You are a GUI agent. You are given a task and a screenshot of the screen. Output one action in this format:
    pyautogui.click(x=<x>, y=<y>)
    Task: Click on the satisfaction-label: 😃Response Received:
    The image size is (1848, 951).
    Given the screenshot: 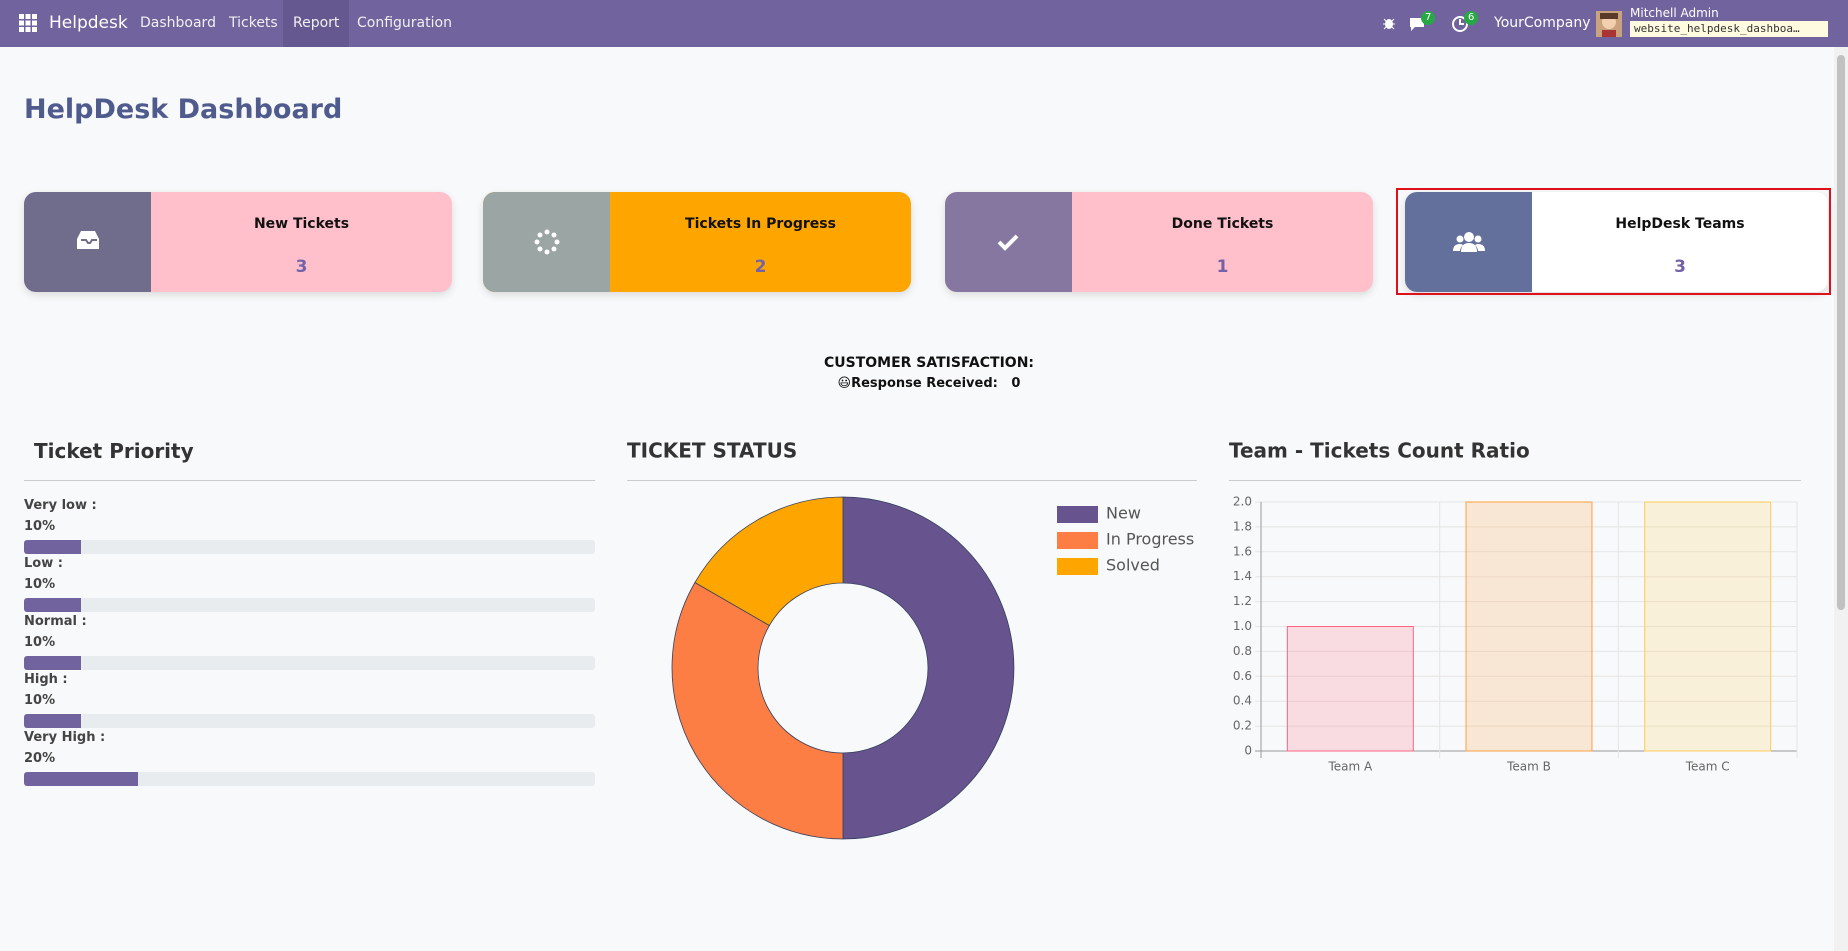 What is the action you would take?
    pyautogui.click(x=917, y=383)
    